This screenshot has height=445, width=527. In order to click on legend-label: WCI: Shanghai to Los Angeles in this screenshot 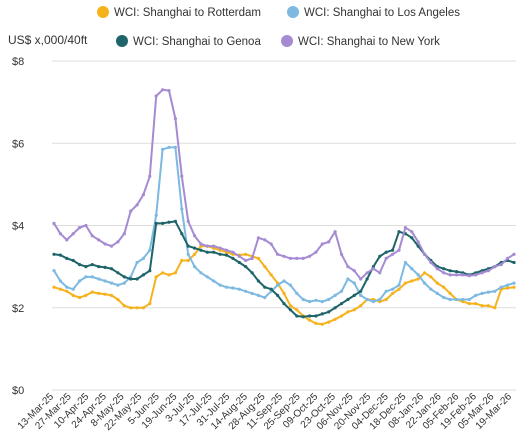, I will do `click(382, 13)`.